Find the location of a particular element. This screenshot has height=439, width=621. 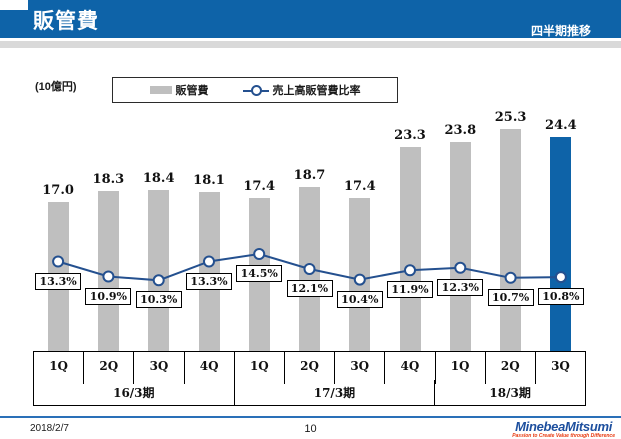

footer-date: 2018/2/7 is located at coordinates (49, 428).